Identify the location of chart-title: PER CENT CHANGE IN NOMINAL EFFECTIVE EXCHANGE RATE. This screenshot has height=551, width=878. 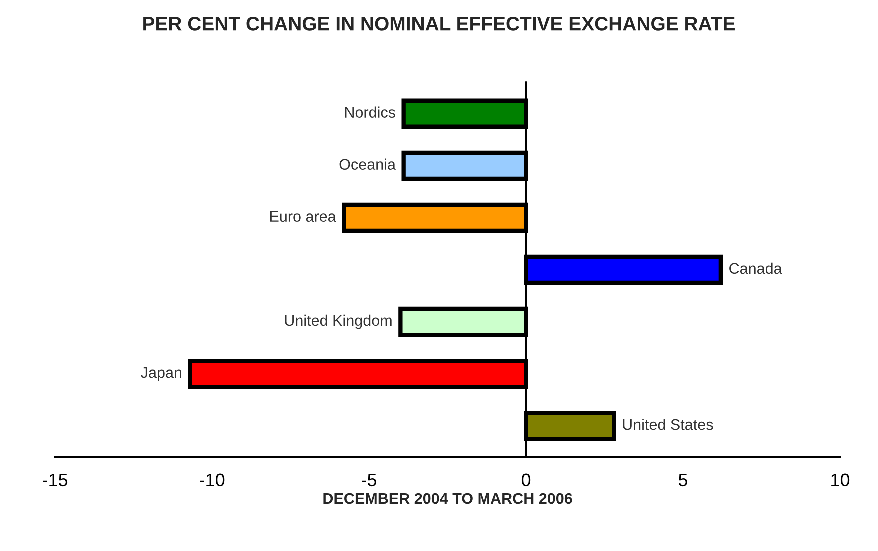
(439, 24).